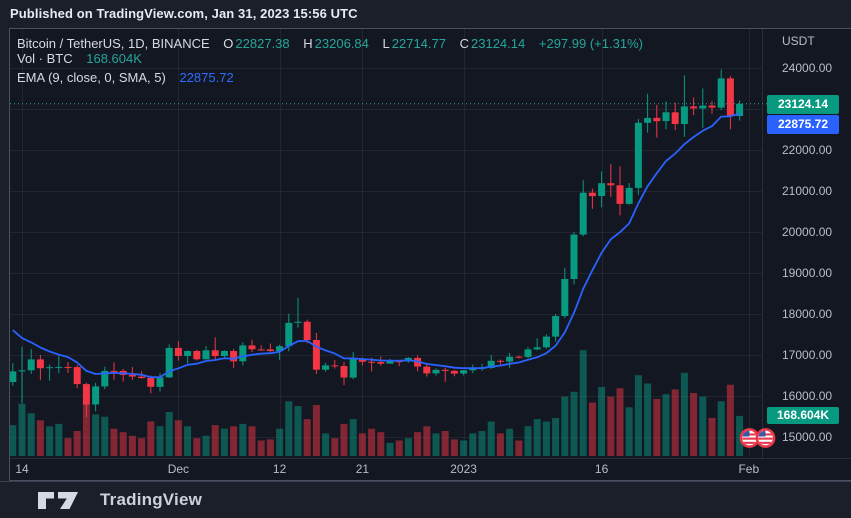 This screenshot has height=518, width=851. I want to click on price-tick-label: 22000.00, so click(807, 149).